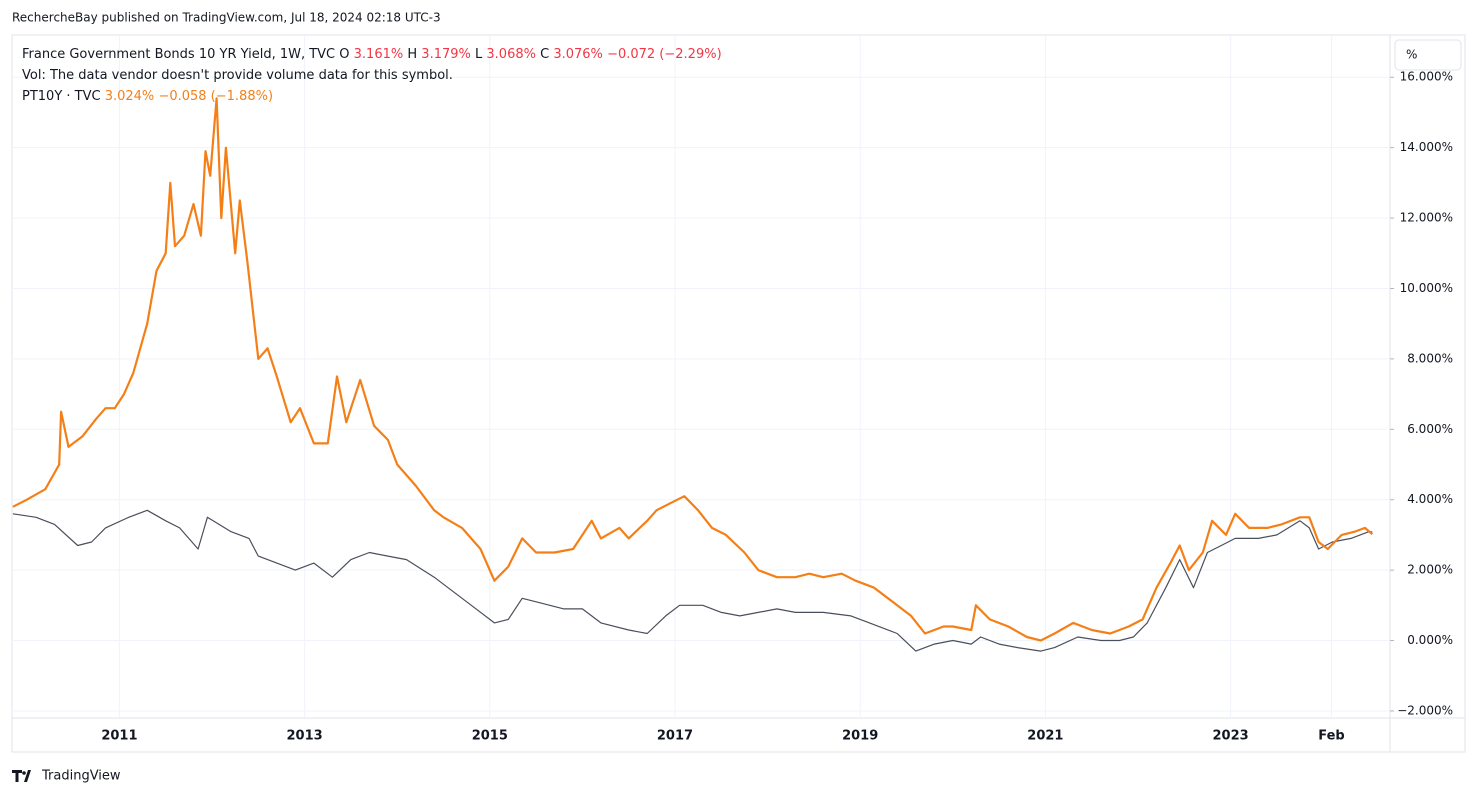  I want to click on y-tick-label: 12.000%, so click(1426, 218).